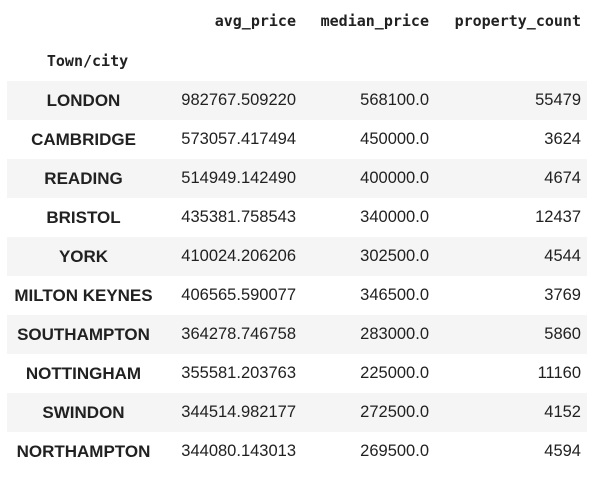 The height and width of the screenshot is (477, 594). What do you see at coordinates (558, 100) in the screenshot?
I see `cell-property-count: 55479` at bounding box center [558, 100].